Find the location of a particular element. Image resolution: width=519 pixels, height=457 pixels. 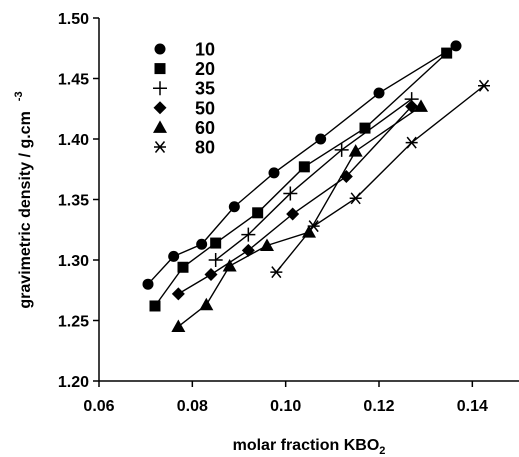

y-tick-label: 1.25 is located at coordinates (73, 322).